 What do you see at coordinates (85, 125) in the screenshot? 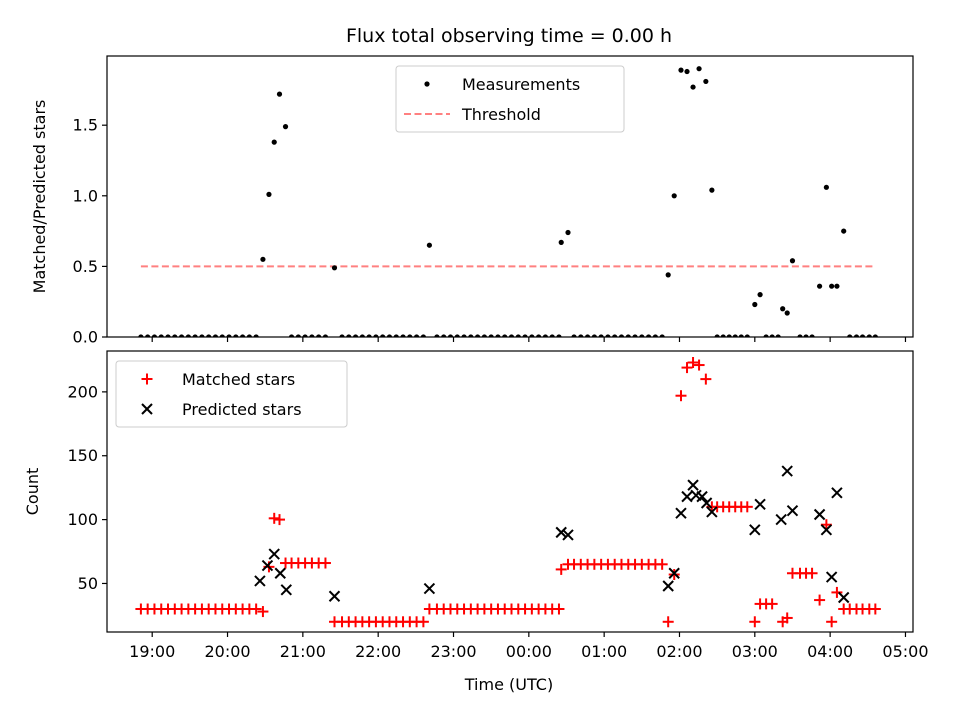
I see `y-tick-label: 1.5` at bounding box center [85, 125].